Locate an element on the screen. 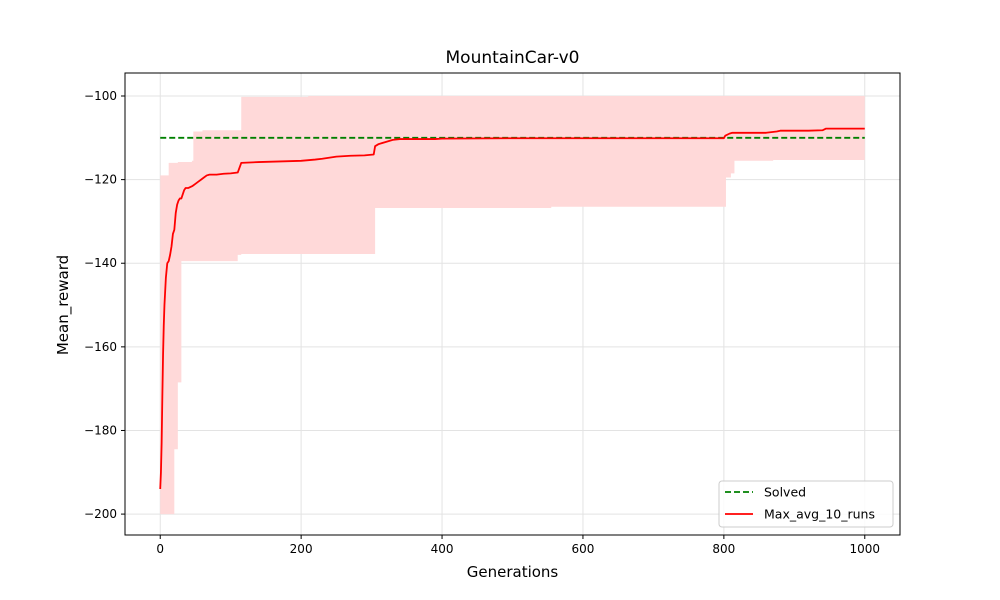 The width and height of the screenshot is (1000, 600). y-axis-label: Mean_reward is located at coordinates (63, 305).